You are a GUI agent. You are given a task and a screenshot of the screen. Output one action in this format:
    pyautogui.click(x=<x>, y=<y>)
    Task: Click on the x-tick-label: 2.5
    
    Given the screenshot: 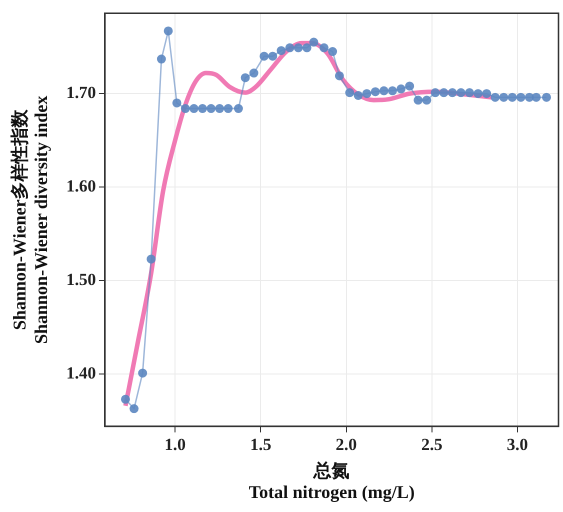 What is the action you would take?
    pyautogui.click(x=431, y=444)
    